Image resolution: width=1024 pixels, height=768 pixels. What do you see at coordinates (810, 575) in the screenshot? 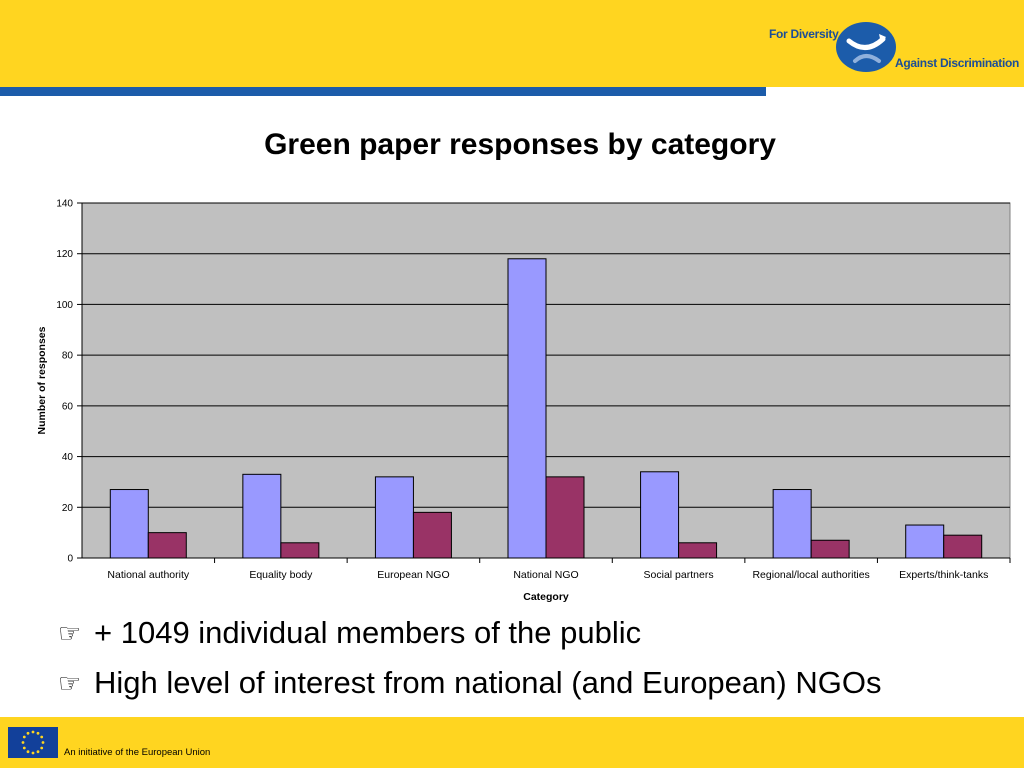
I see `x-tick-label: Regional/local authorities` at bounding box center [810, 575].